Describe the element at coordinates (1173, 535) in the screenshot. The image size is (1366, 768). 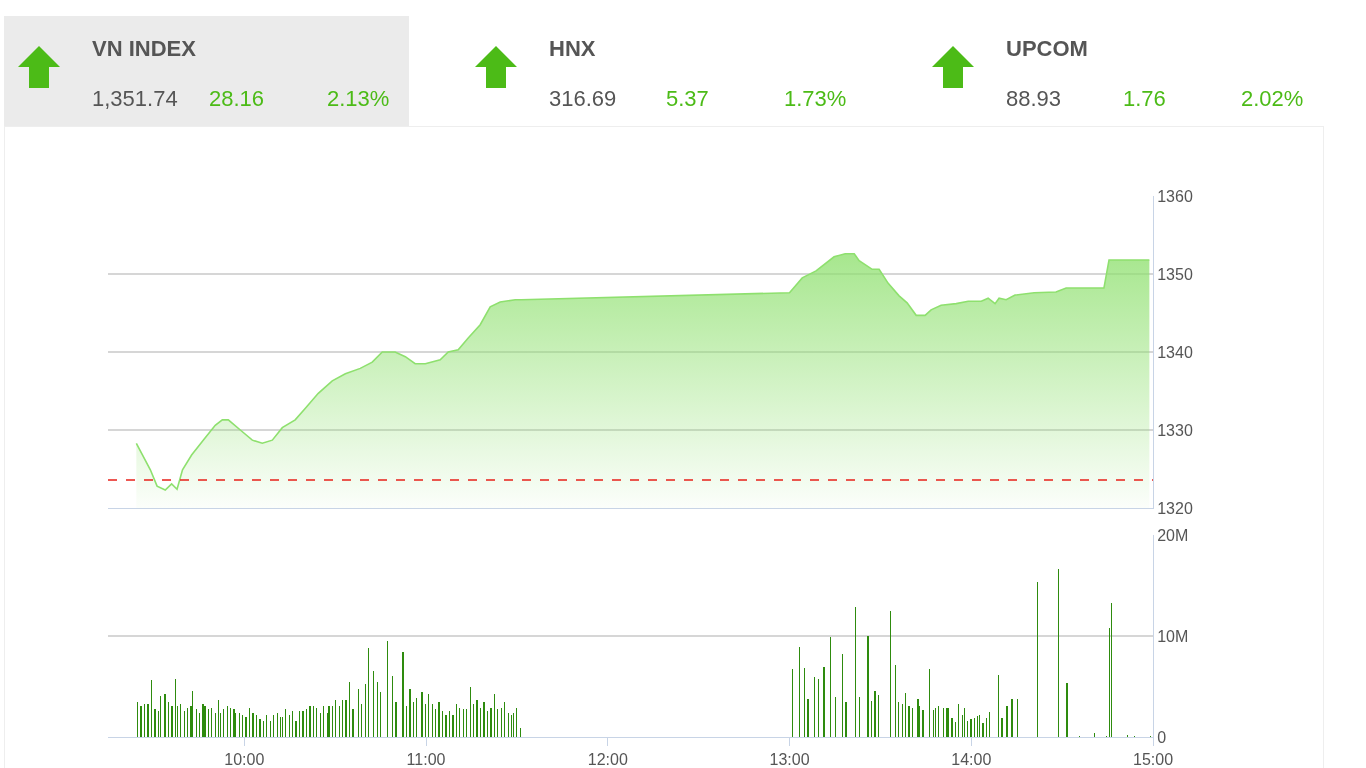
I see `y-tick-label: 20M` at that location.